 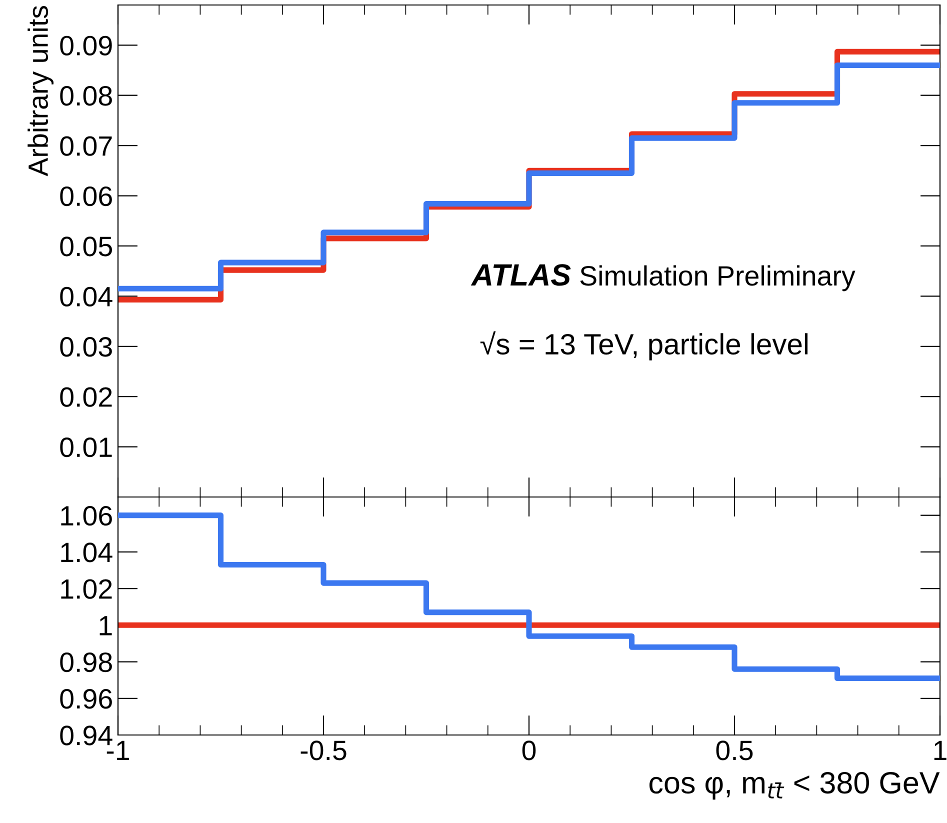 I want to click on x-tick-label: 0.5, so click(x=734, y=750).